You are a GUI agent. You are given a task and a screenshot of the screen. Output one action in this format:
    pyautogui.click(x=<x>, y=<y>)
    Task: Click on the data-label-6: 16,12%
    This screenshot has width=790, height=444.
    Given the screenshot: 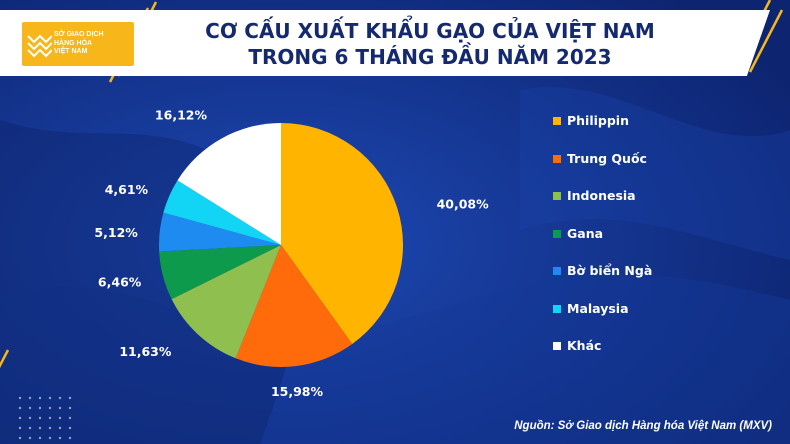 What is the action you would take?
    pyautogui.click(x=181, y=115)
    